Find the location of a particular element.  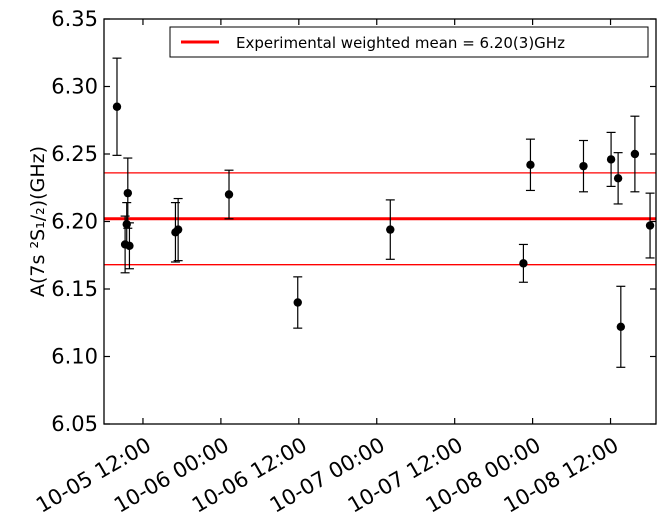

legend-box is located at coordinates (409, 42).